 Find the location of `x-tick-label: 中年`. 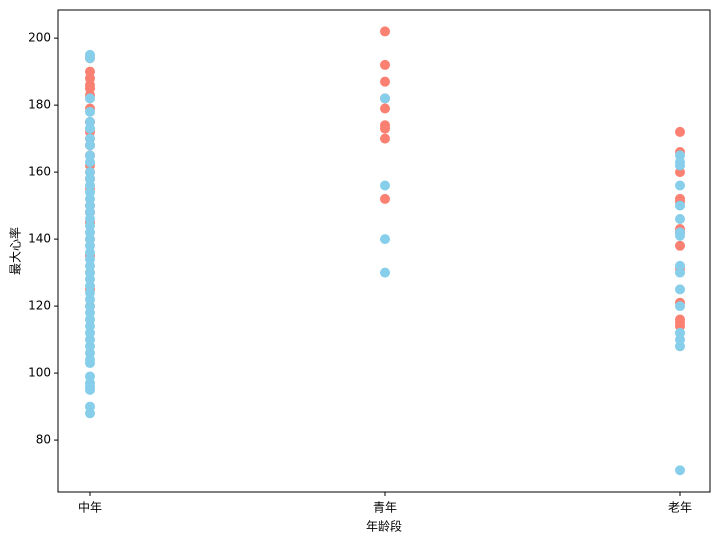

x-tick-label: 中年 is located at coordinates (90, 507).